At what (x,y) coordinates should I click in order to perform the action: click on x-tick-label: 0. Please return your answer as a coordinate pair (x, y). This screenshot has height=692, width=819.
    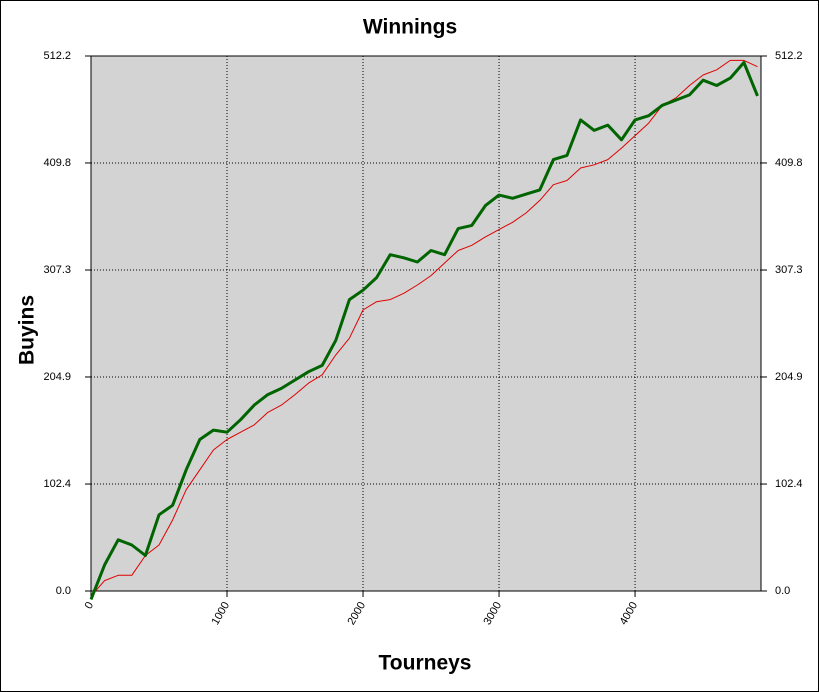
    Looking at the image, I should click on (89, 605).